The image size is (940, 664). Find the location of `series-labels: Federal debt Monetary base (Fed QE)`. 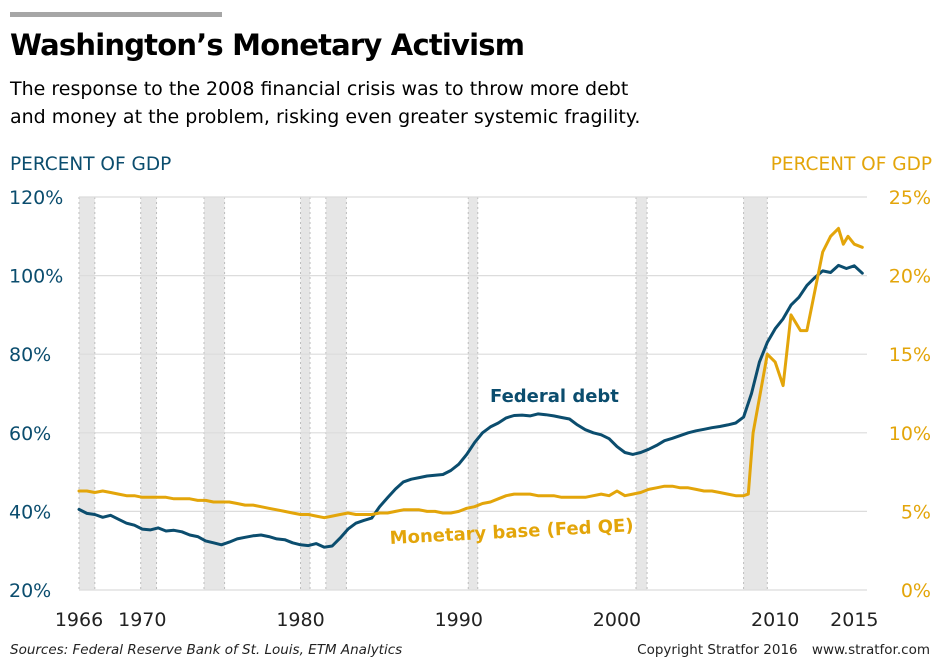

series-labels: Federal debt Monetary base (Fed QE) is located at coordinates (511, 467).